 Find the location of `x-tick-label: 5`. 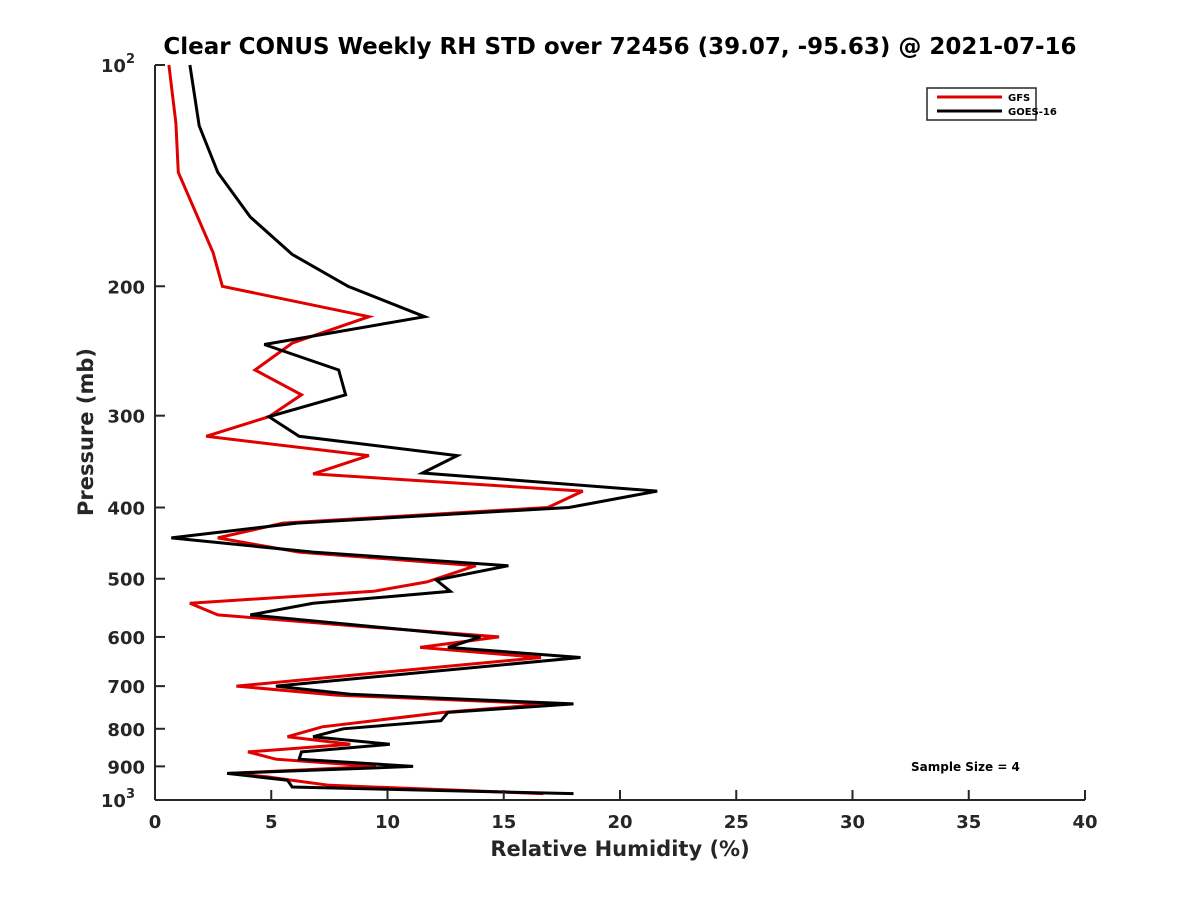

x-tick-label: 5 is located at coordinates (271, 822).